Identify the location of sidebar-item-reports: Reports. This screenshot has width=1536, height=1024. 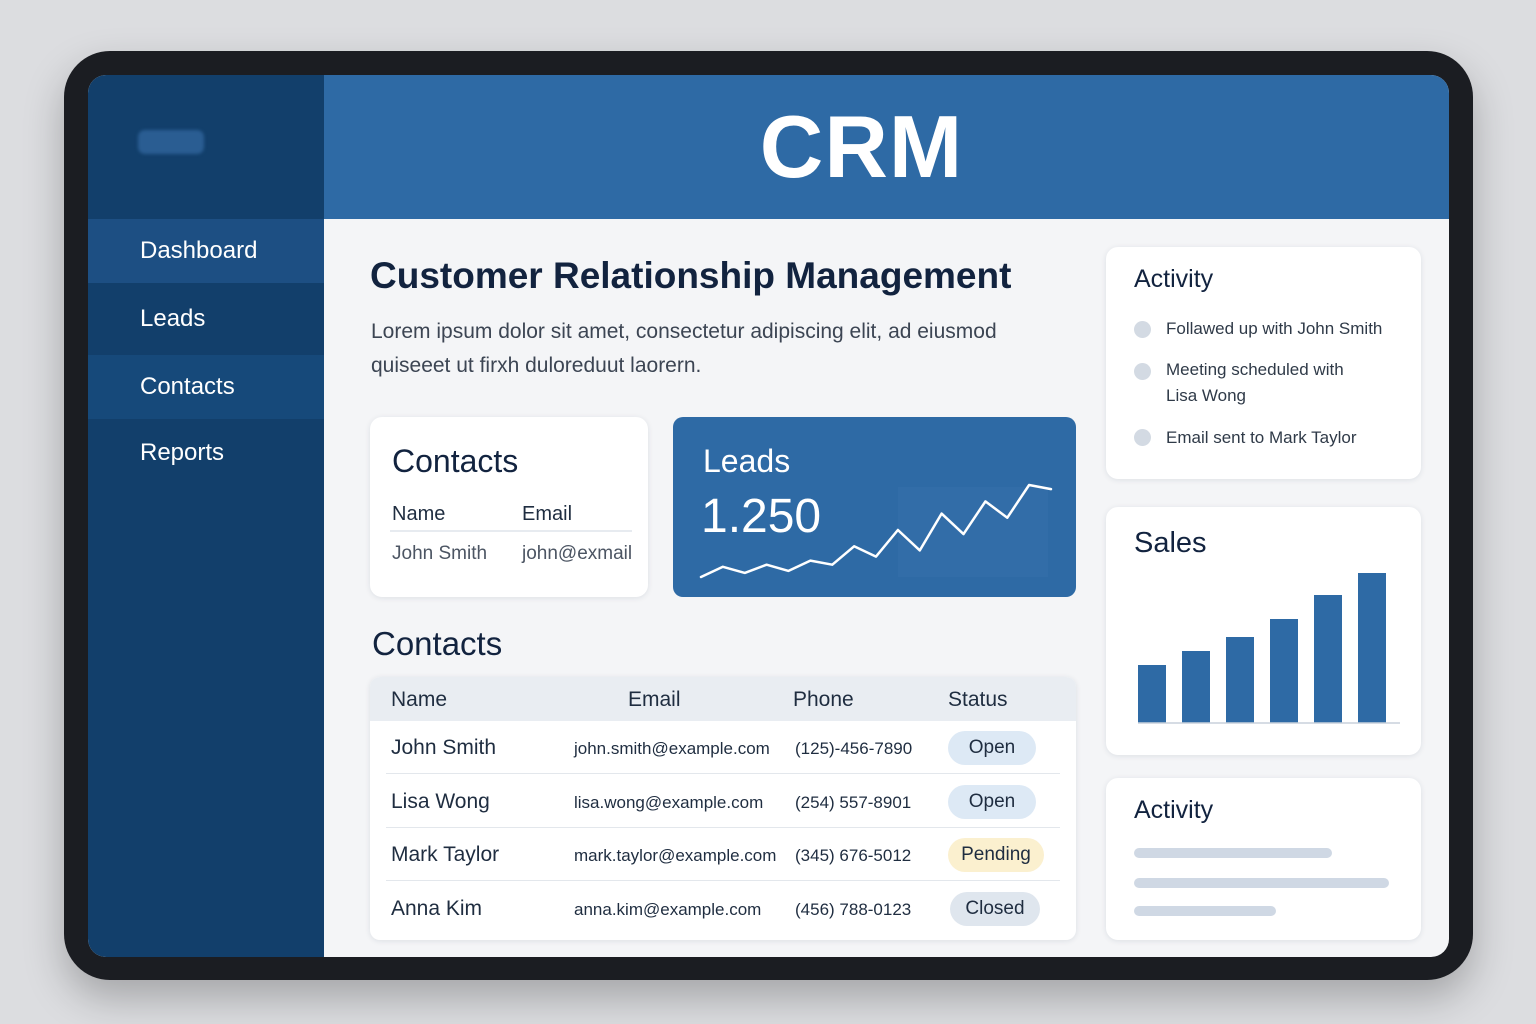
(206, 453).